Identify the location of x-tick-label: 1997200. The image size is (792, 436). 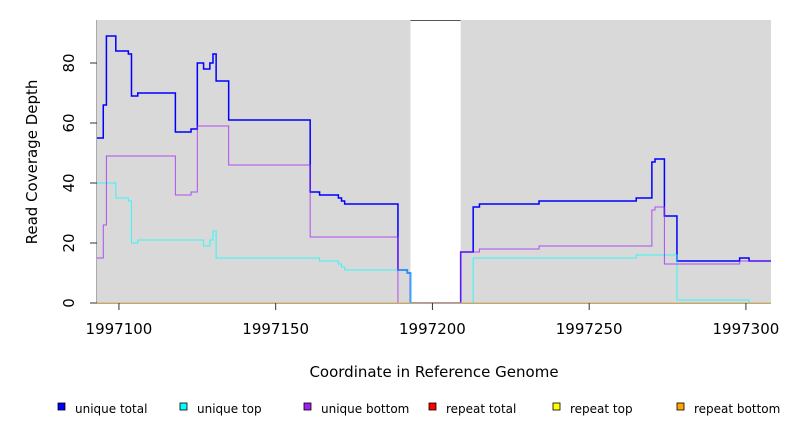
(432, 329).